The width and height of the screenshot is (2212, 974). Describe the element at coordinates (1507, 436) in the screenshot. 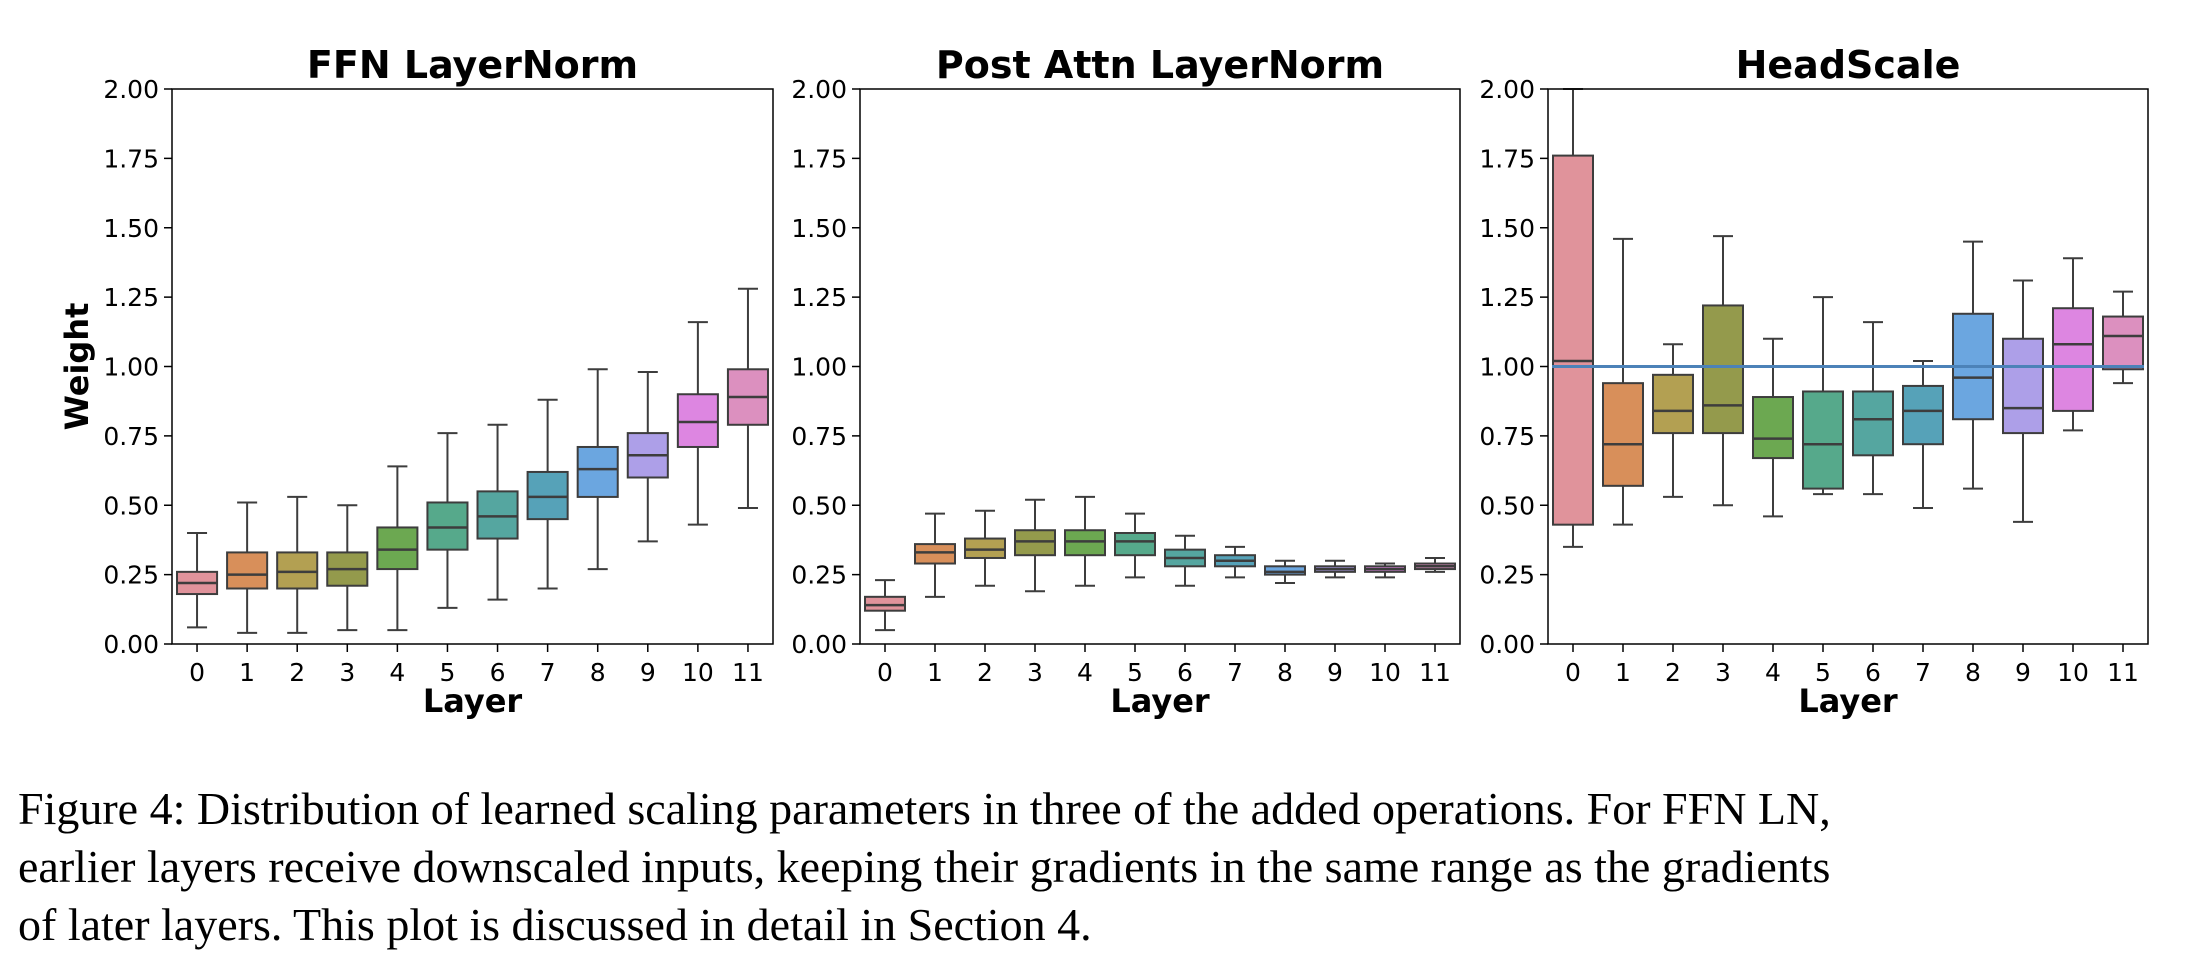

I see `y-tick-label: 0.75` at that location.